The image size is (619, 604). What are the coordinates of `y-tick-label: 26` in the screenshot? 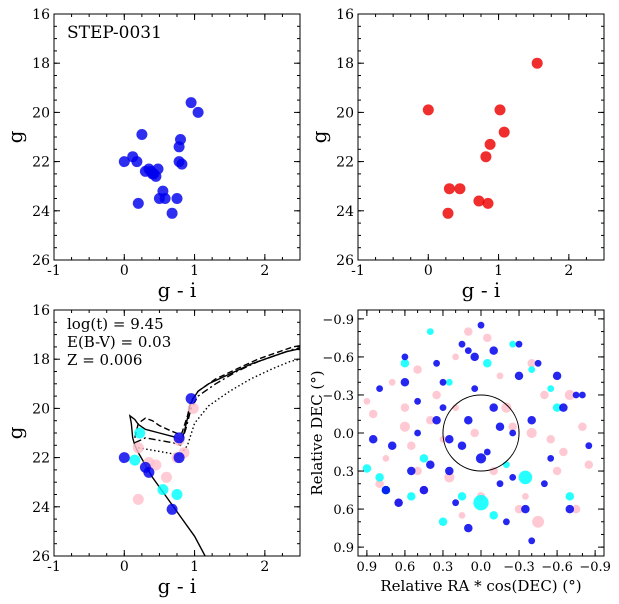 It's located at (41, 557).